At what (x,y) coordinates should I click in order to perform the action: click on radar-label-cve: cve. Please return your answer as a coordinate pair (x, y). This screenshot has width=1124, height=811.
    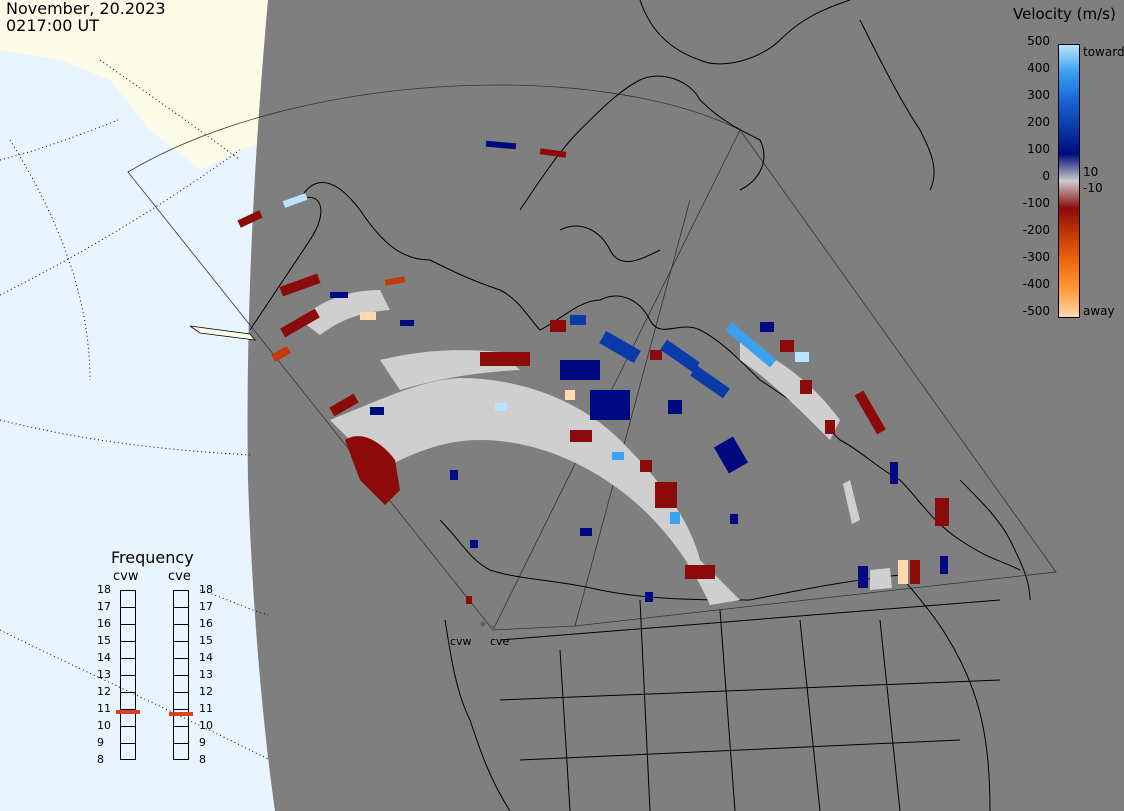
    Looking at the image, I should click on (500, 641).